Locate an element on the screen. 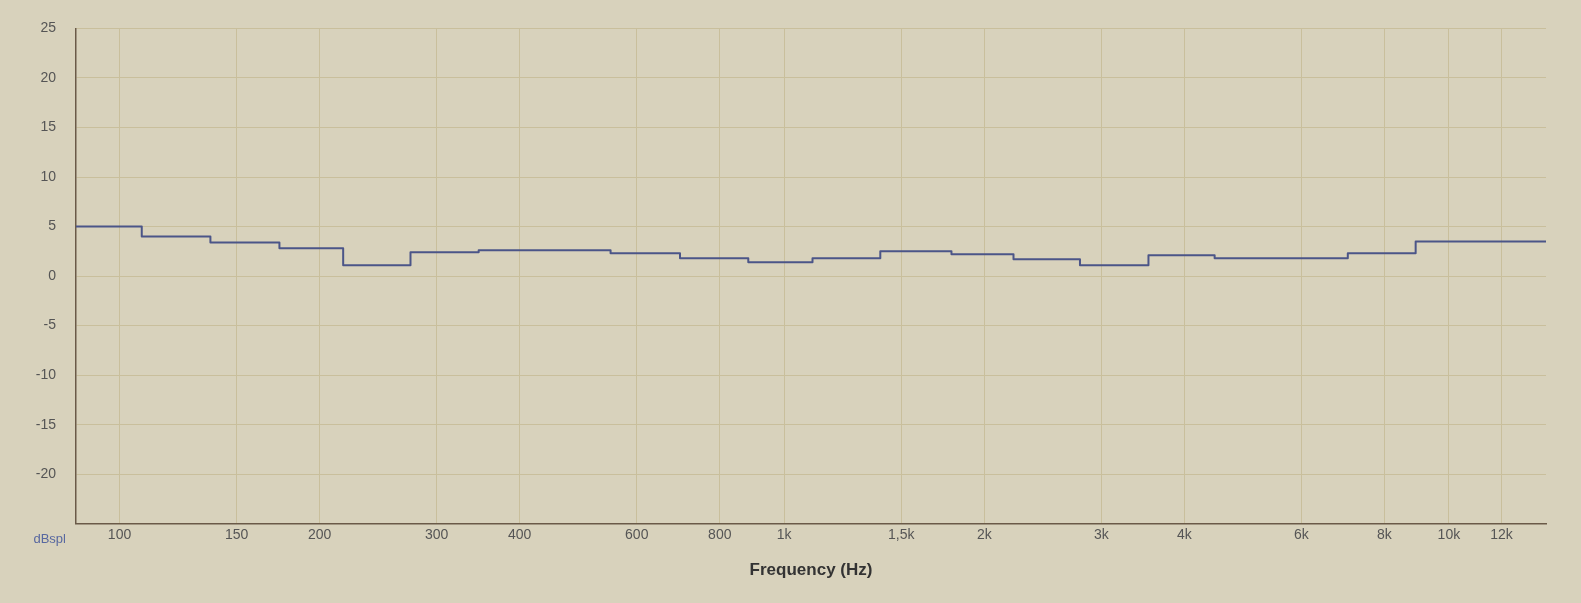  y-tick-label: 5 is located at coordinates (52, 225).